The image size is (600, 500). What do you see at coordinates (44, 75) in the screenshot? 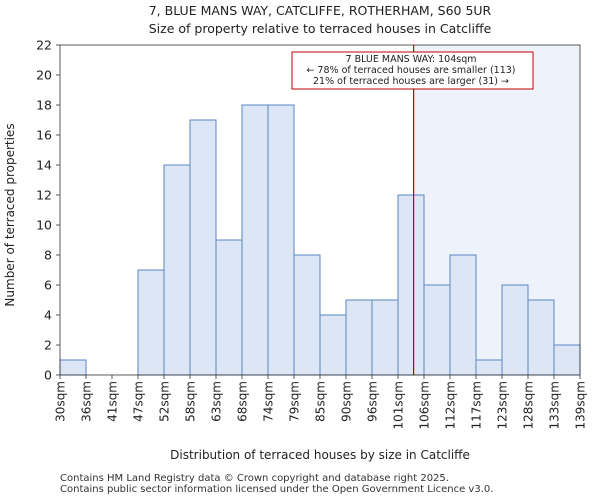
I see `y-tick-label: 20` at bounding box center [44, 75].